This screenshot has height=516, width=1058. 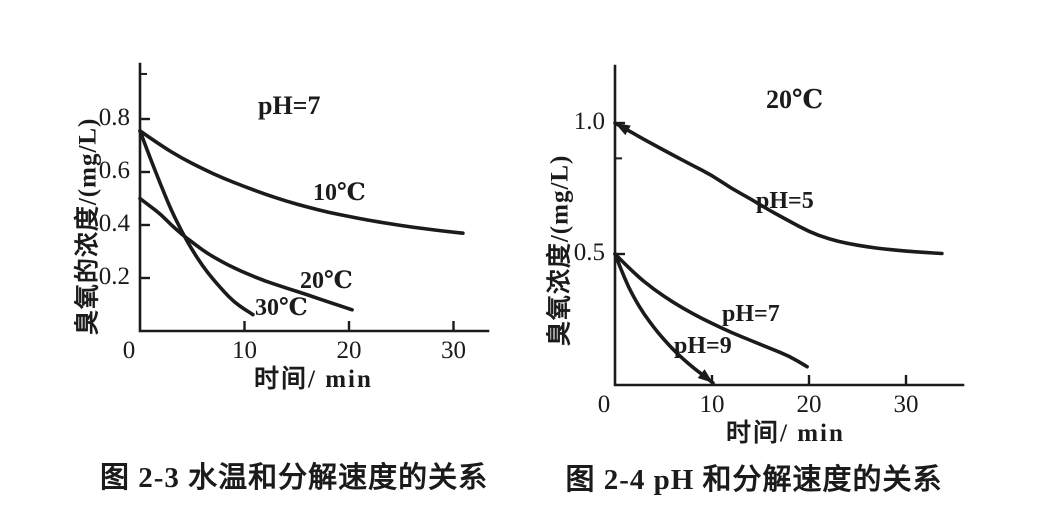 I want to click on fig23-origin-label: 0, so click(x=129, y=350).